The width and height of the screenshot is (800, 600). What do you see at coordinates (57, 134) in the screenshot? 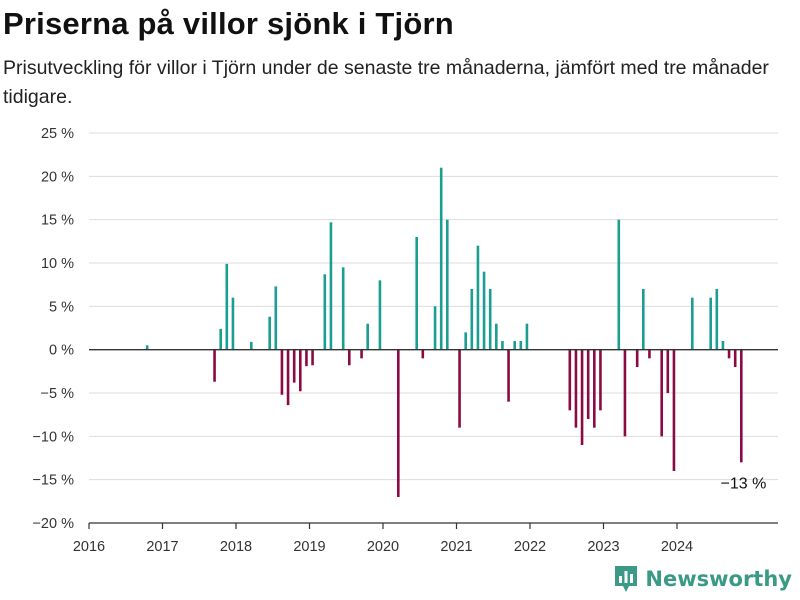
I see `y-tick-label: 25 %` at bounding box center [57, 134].